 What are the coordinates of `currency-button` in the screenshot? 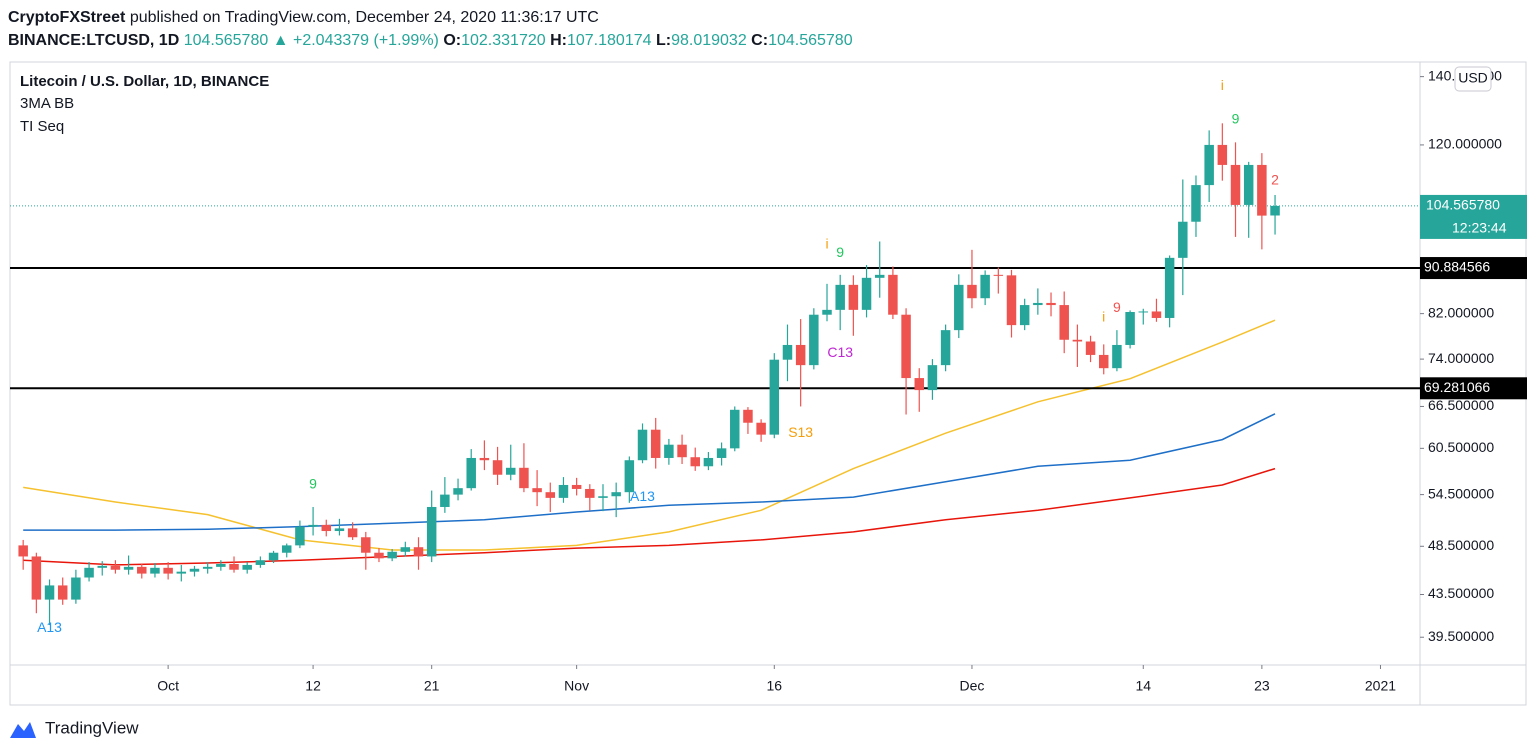 It's located at (1473, 79).